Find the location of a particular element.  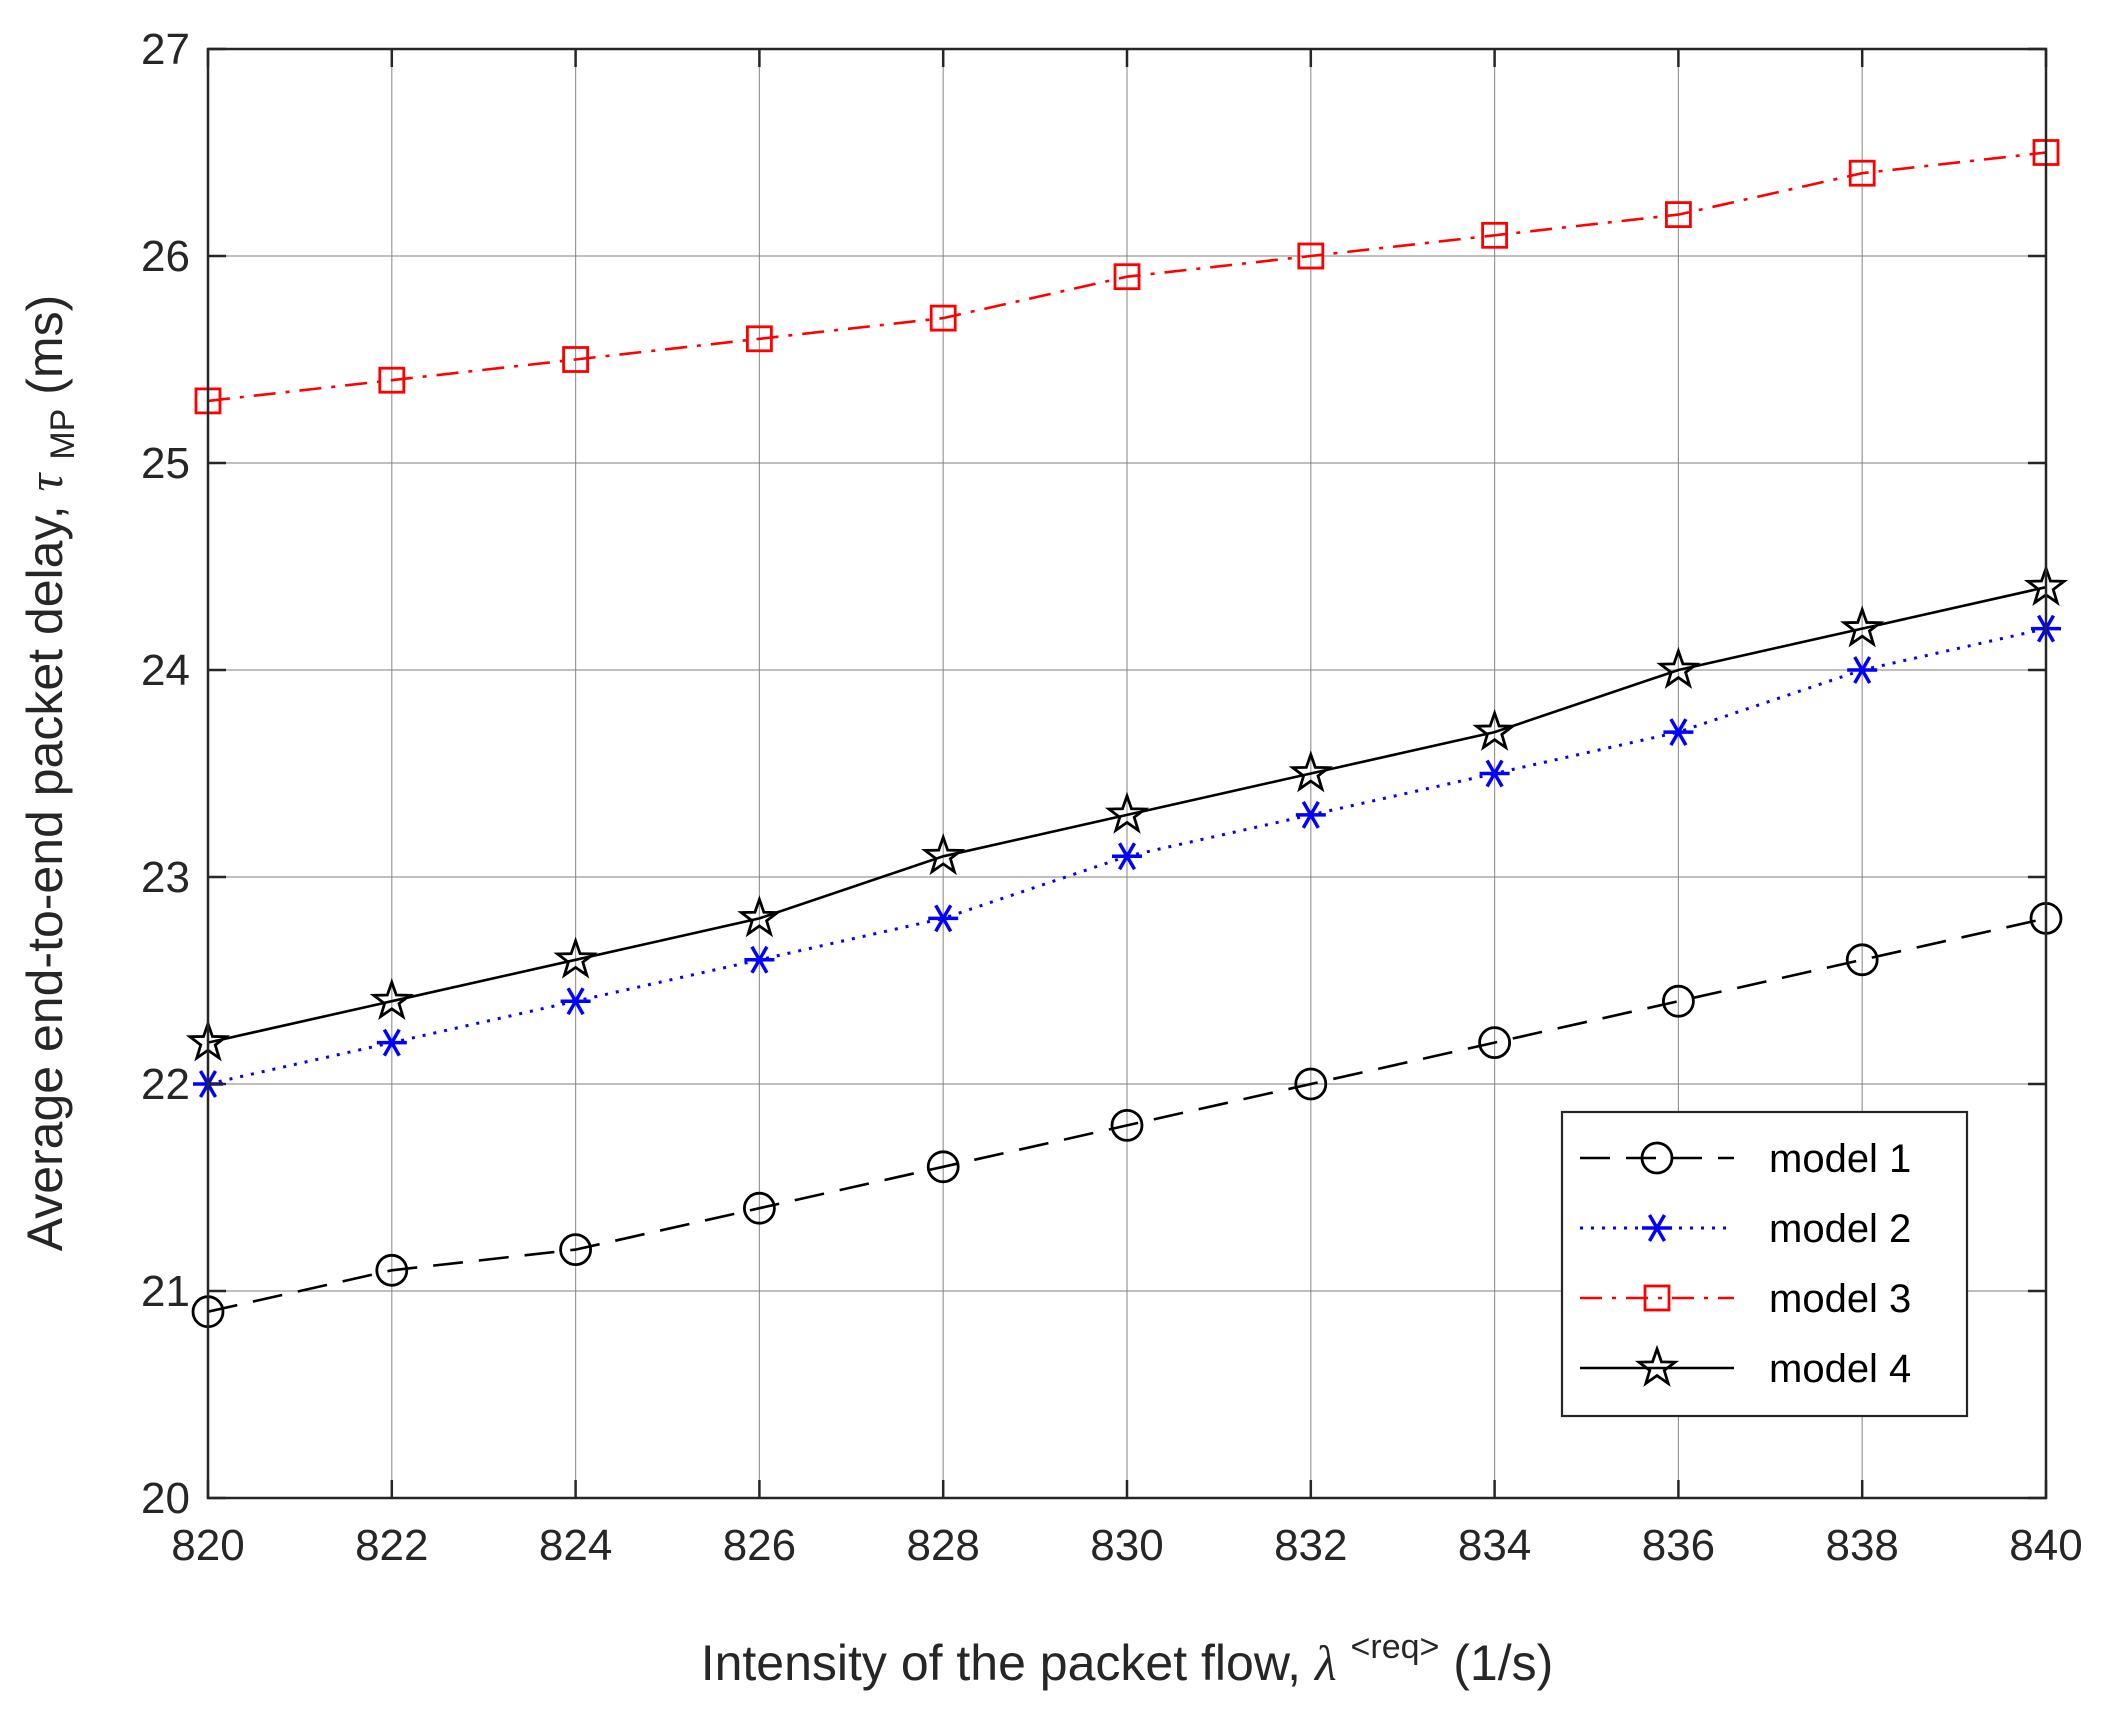

y-axis-title-prefix: Average end-to-end packet delay, is located at coordinates (45, 871).